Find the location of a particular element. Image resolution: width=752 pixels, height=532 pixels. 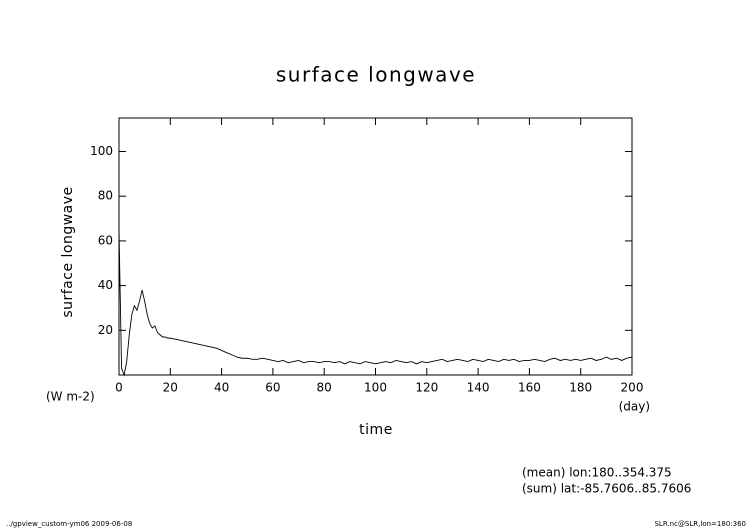

x-tick-label: 100 is located at coordinates (375, 388).